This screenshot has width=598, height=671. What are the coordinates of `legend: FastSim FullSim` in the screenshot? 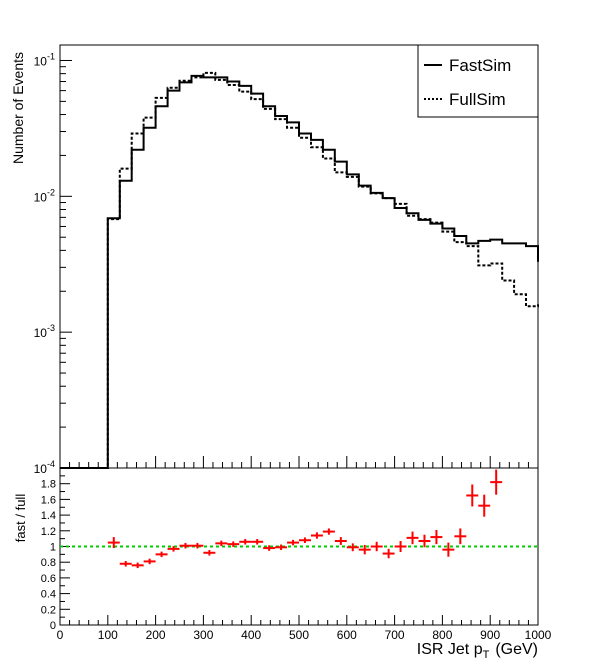 It's located at (478, 81).